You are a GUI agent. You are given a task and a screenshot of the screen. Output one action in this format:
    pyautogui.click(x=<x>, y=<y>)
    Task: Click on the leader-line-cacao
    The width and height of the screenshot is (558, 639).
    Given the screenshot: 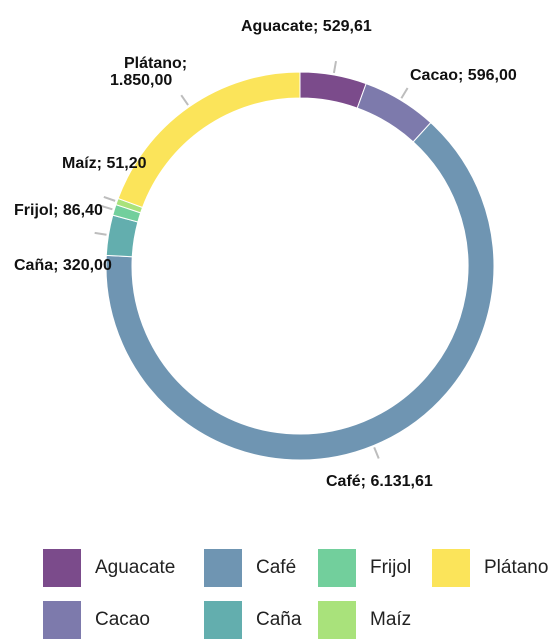 What is the action you would take?
    pyautogui.click(x=404, y=93)
    